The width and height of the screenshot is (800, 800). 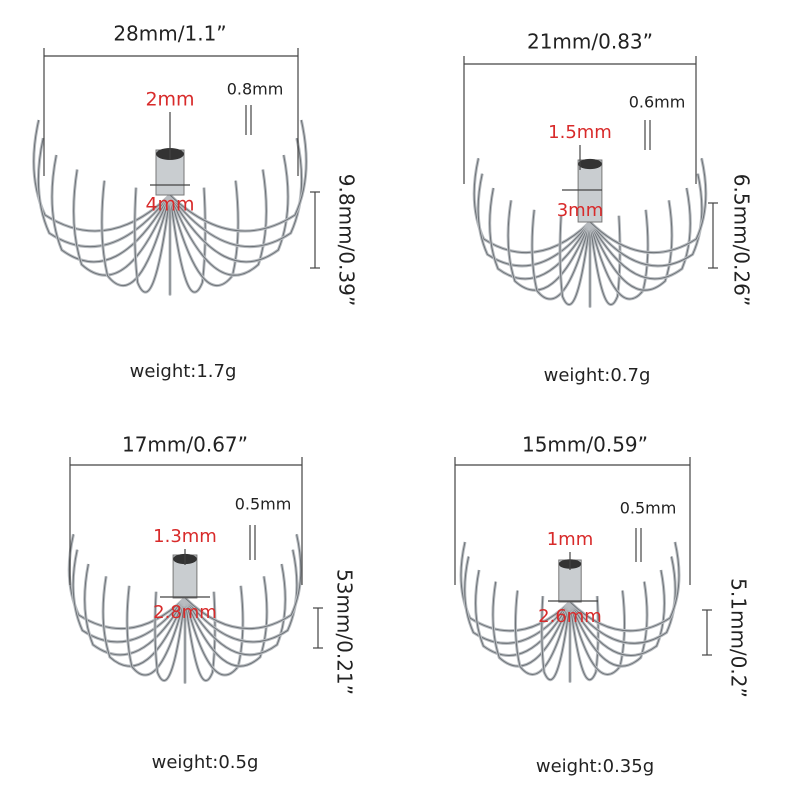 I want to click on inner-bottom-label: 4mm, so click(x=169, y=205).